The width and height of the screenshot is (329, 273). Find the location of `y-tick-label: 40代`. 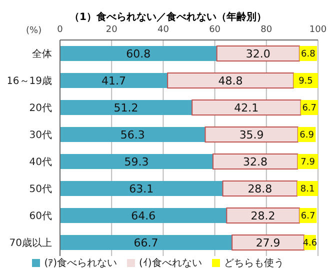

y-tick-label: 40代 is located at coordinates (40, 162).